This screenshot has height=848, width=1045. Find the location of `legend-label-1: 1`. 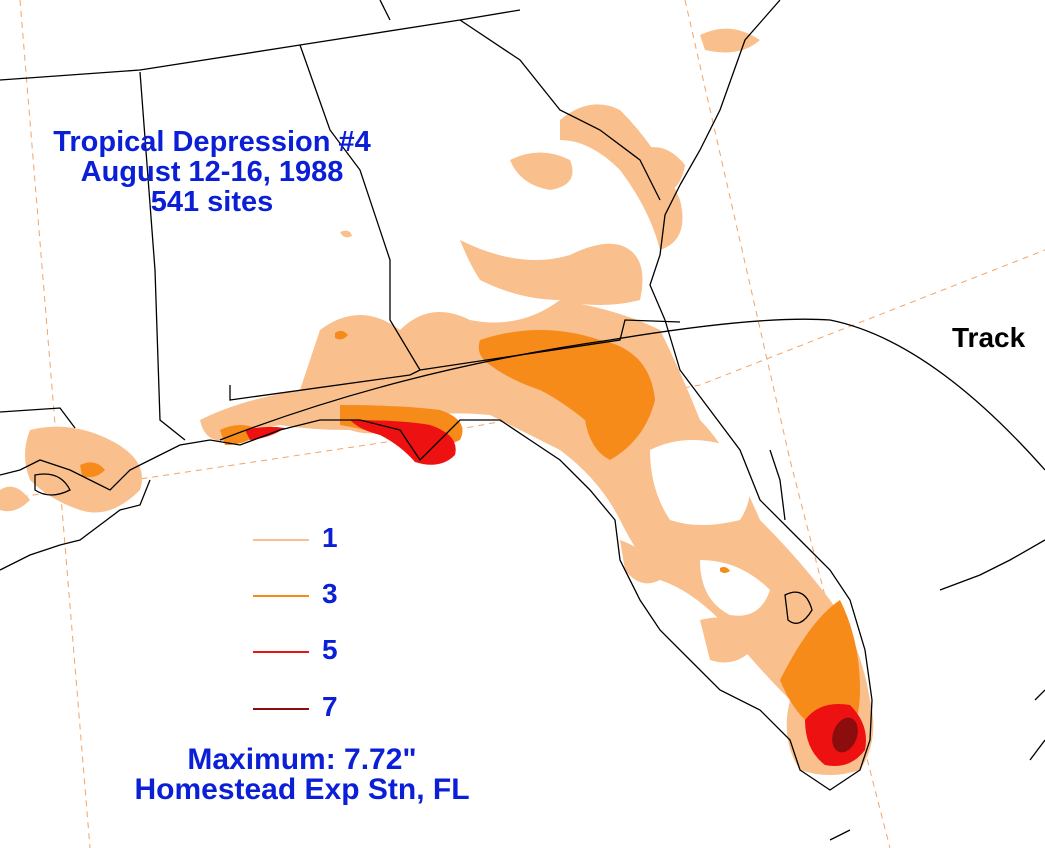

legend-label-1: 1 is located at coordinates (330, 537).